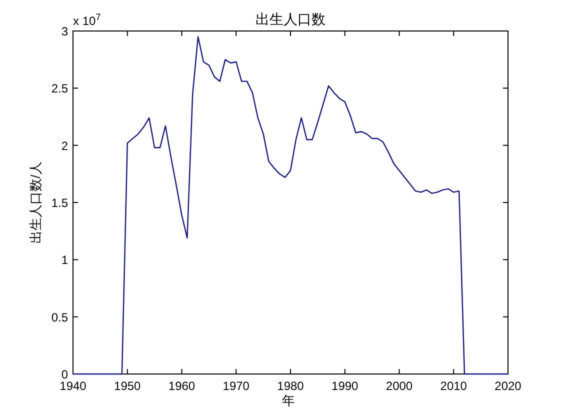 This screenshot has height=420, width=561. Describe the element at coordinates (59, 203) in the screenshot. I see `y-tick-label: 1.5` at that location.